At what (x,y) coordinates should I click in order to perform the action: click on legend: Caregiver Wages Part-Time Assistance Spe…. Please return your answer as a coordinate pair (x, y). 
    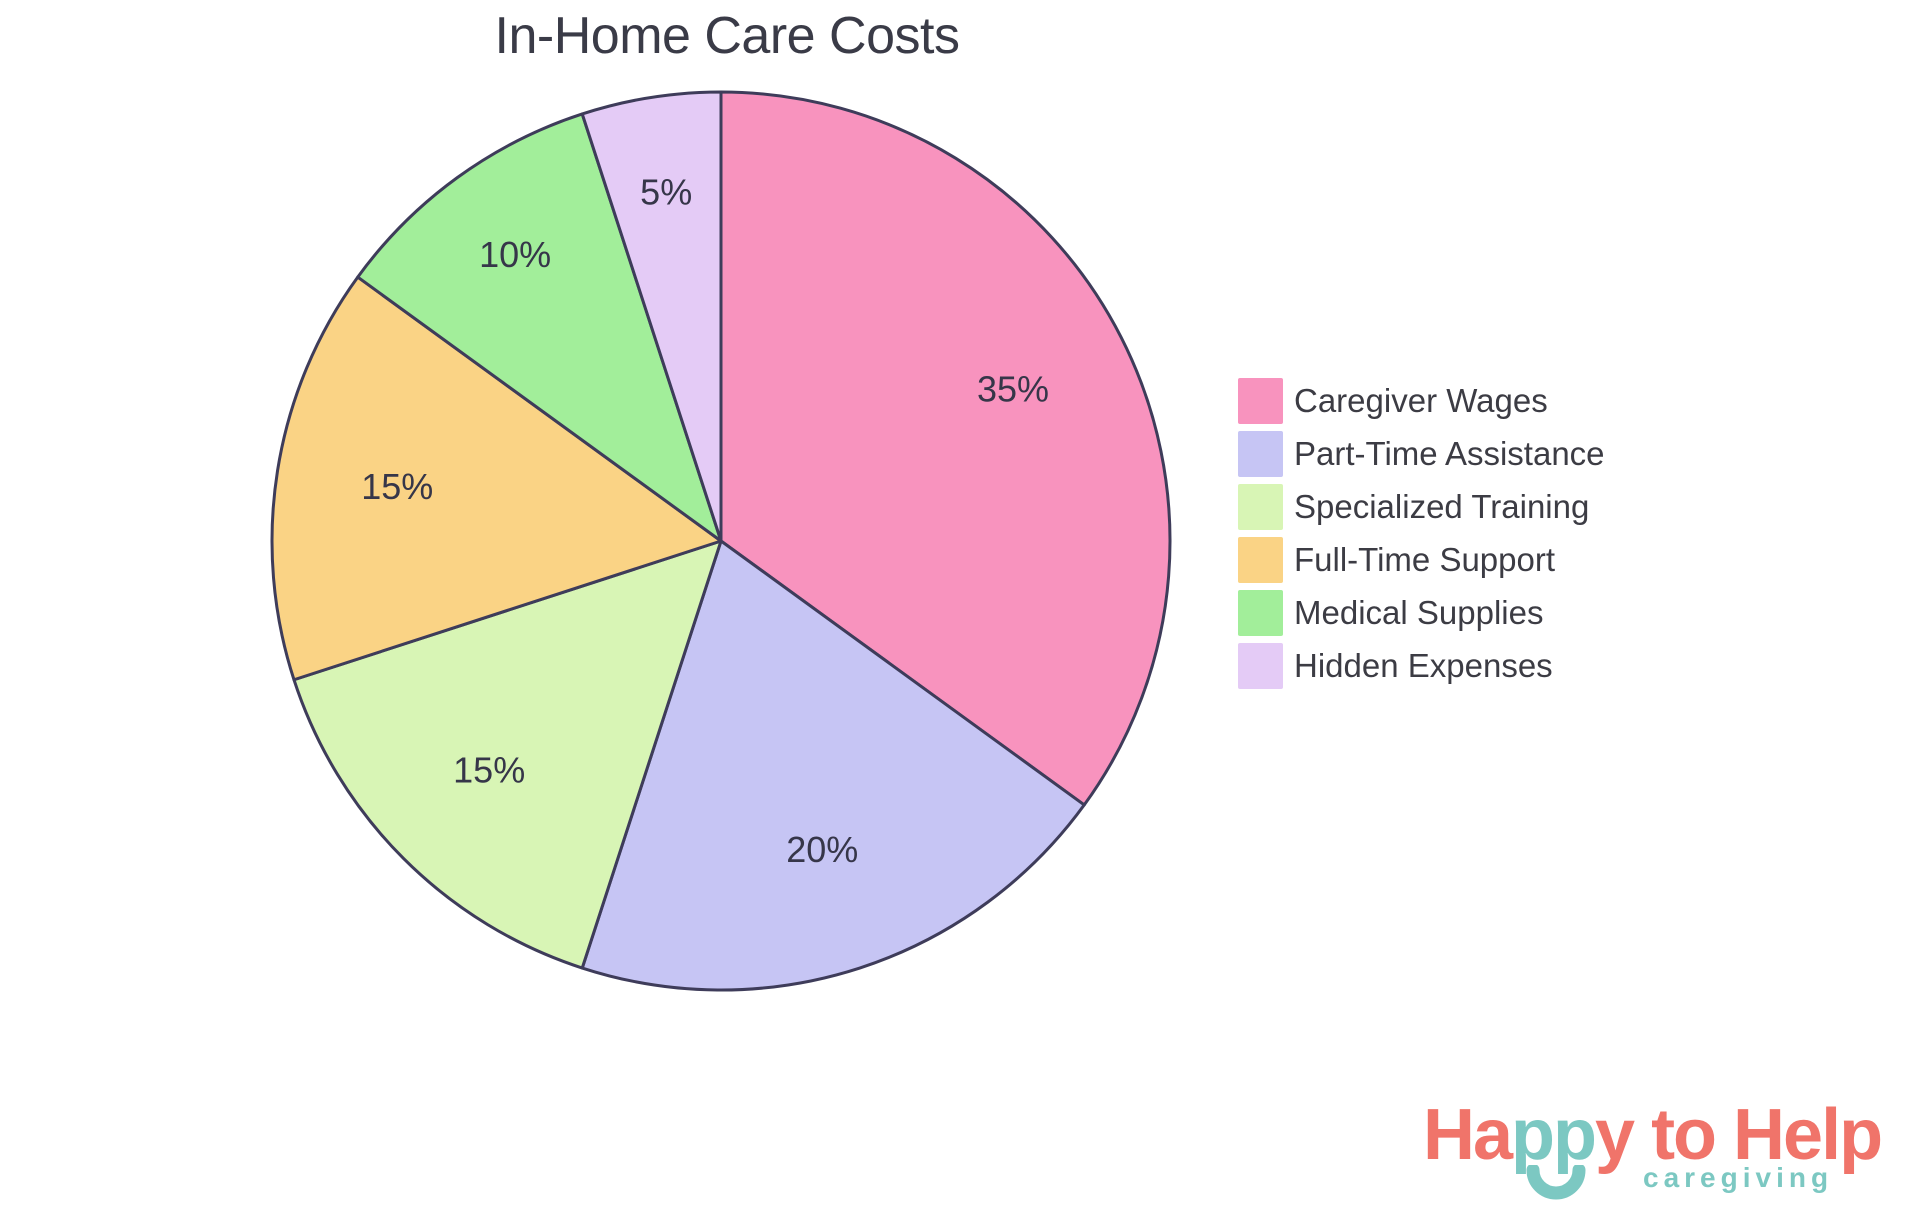
    Looking at the image, I should click on (1421, 537).